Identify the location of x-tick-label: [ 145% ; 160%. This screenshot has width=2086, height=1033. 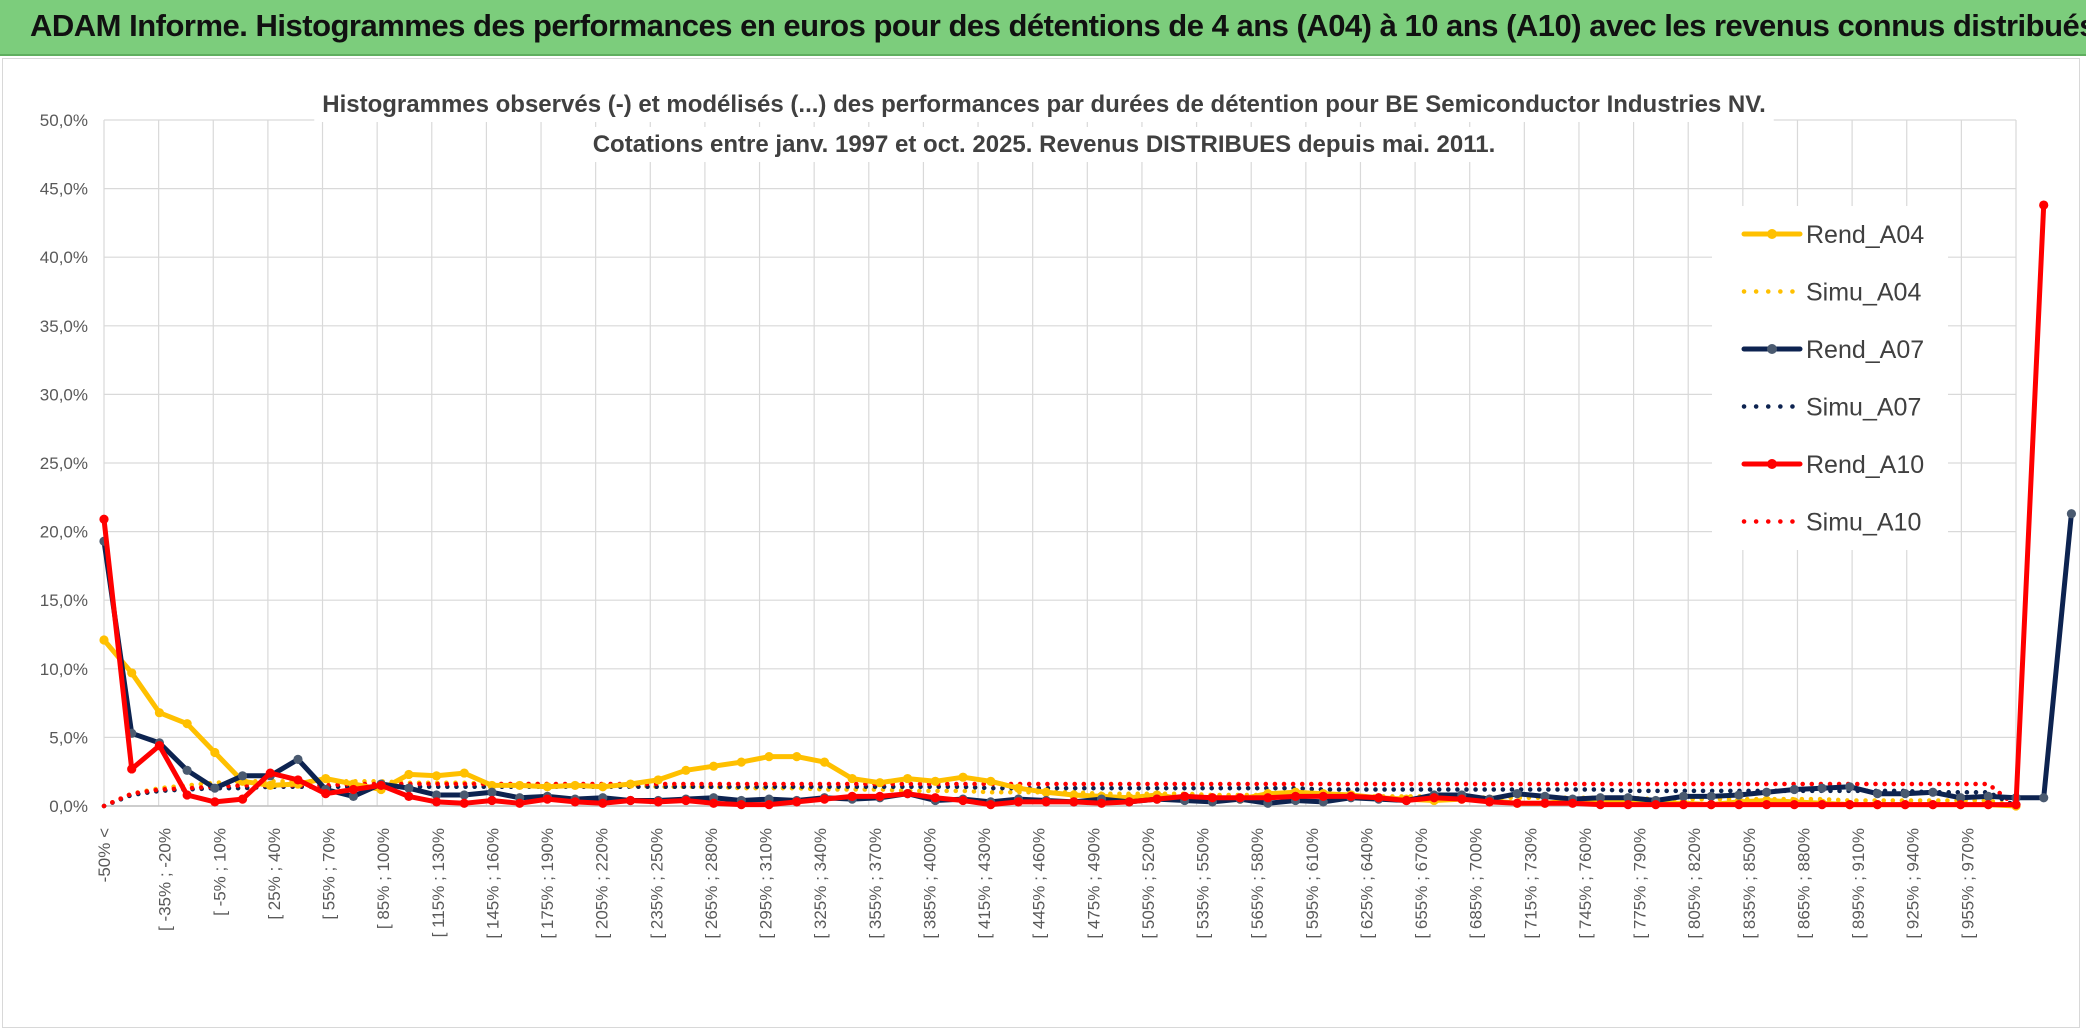
(492, 883).